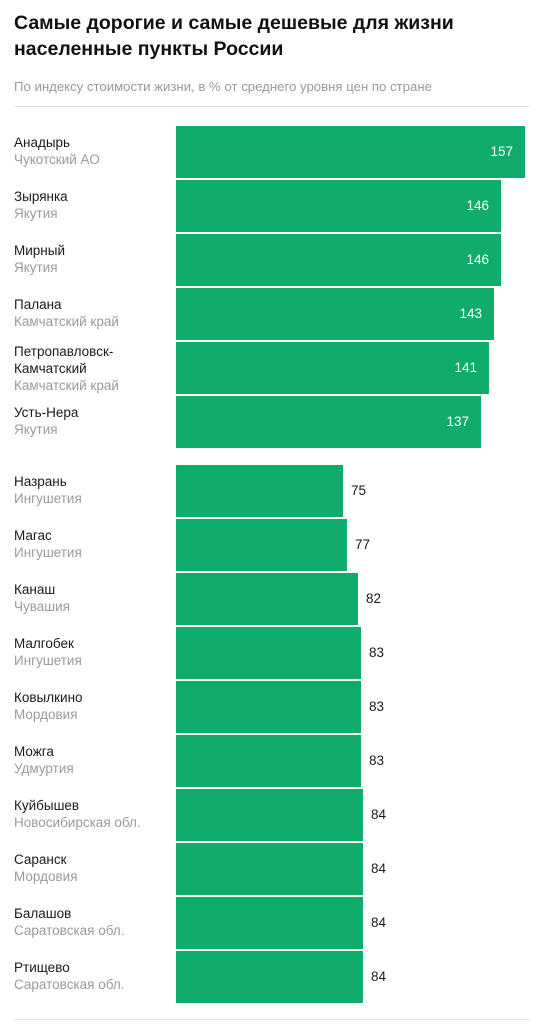 The height and width of the screenshot is (1024, 543). Describe the element at coordinates (44, 768) in the screenshot. I see `region-label: Удмуртия` at that location.